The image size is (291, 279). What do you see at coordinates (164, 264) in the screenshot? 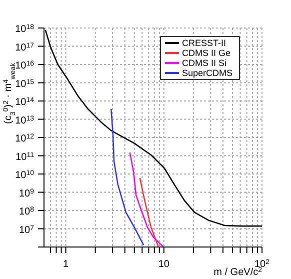
I see `x-tick-label: 10` at bounding box center [164, 264].